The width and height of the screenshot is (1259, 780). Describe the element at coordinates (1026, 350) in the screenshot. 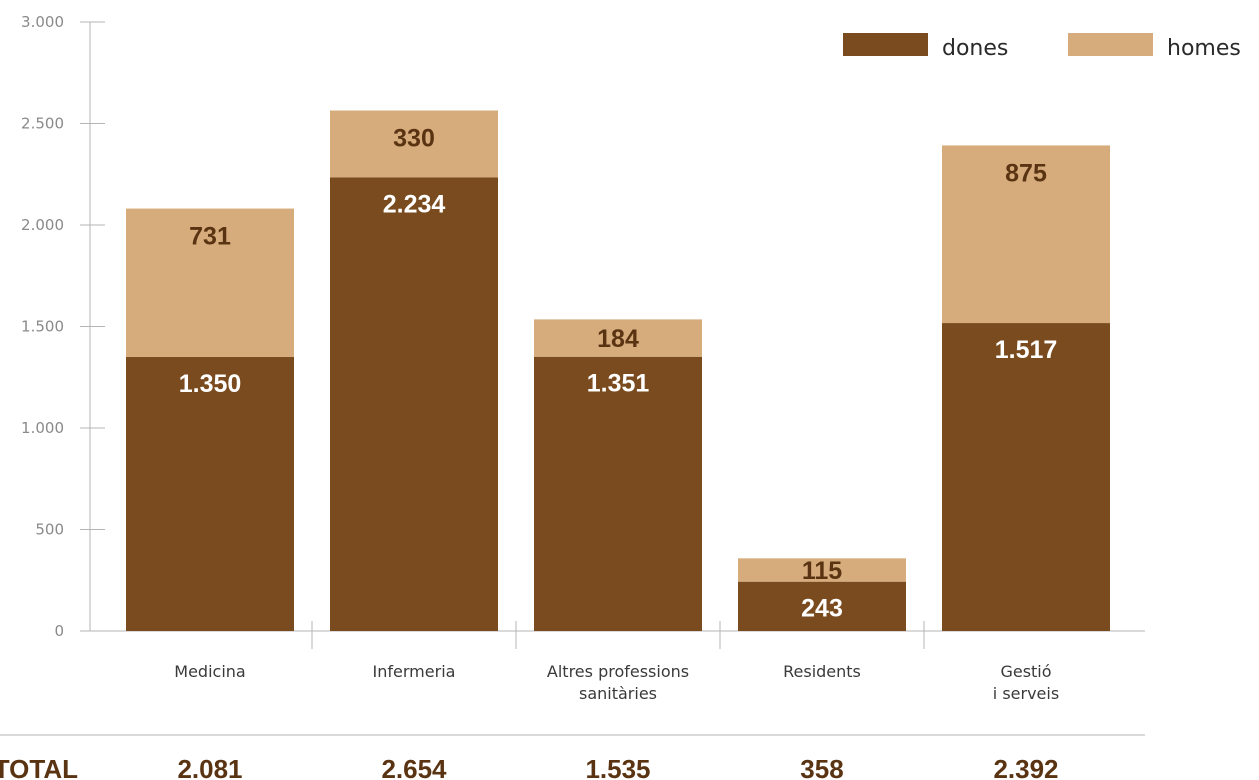

I see `data-label-dones: 1.517` at that location.